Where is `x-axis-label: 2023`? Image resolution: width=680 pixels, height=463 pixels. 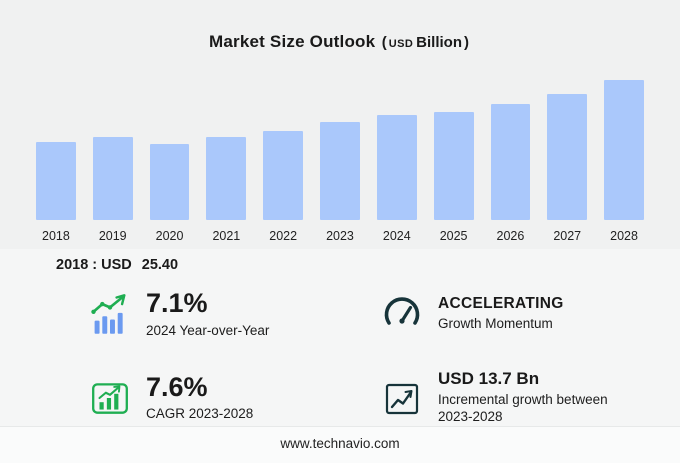 x-axis-label: 2023 is located at coordinates (340, 236).